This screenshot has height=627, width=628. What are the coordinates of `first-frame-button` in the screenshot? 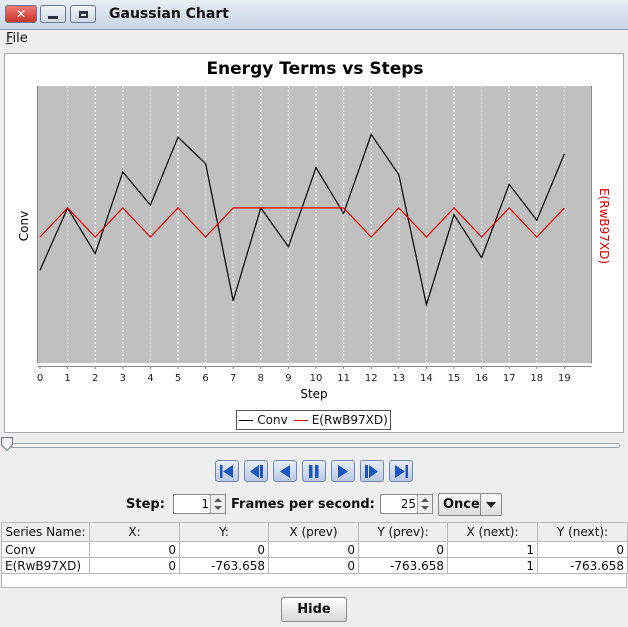 It's located at (227, 471).